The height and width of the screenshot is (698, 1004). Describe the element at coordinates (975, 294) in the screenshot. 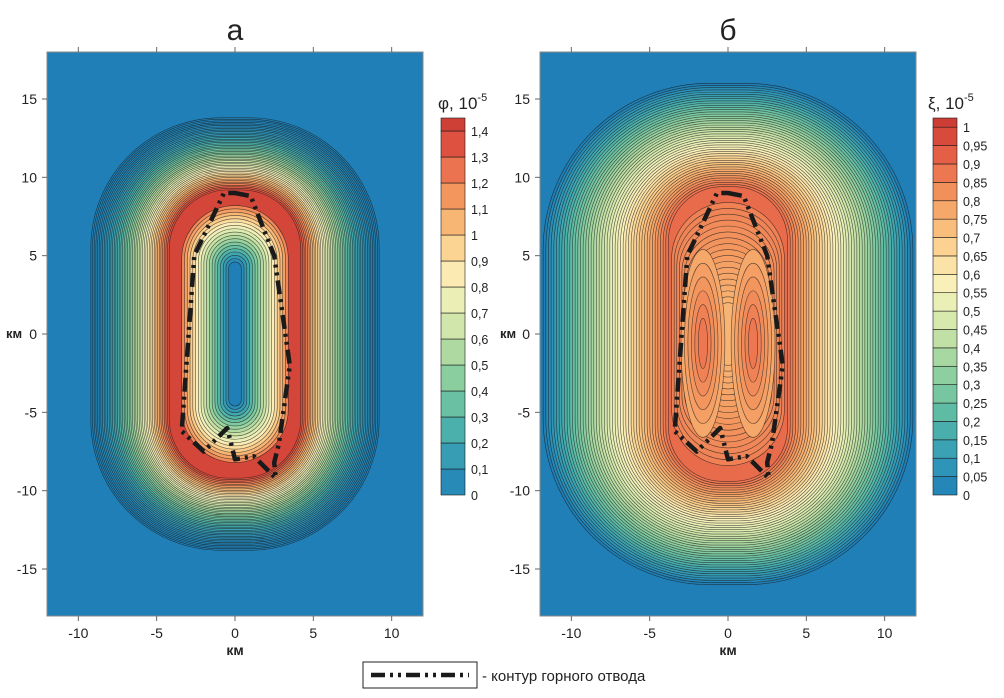

I see `panel-b-colorbar-label: 0,55` at that location.